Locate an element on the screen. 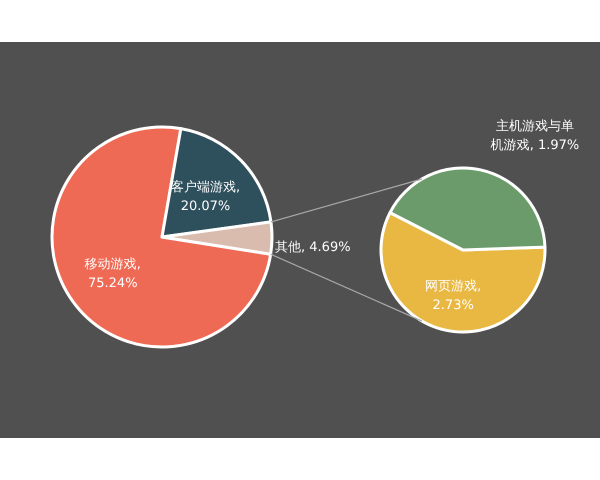  slice-label: 移动游戏, 75.24% is located at coordinates (112, 274).